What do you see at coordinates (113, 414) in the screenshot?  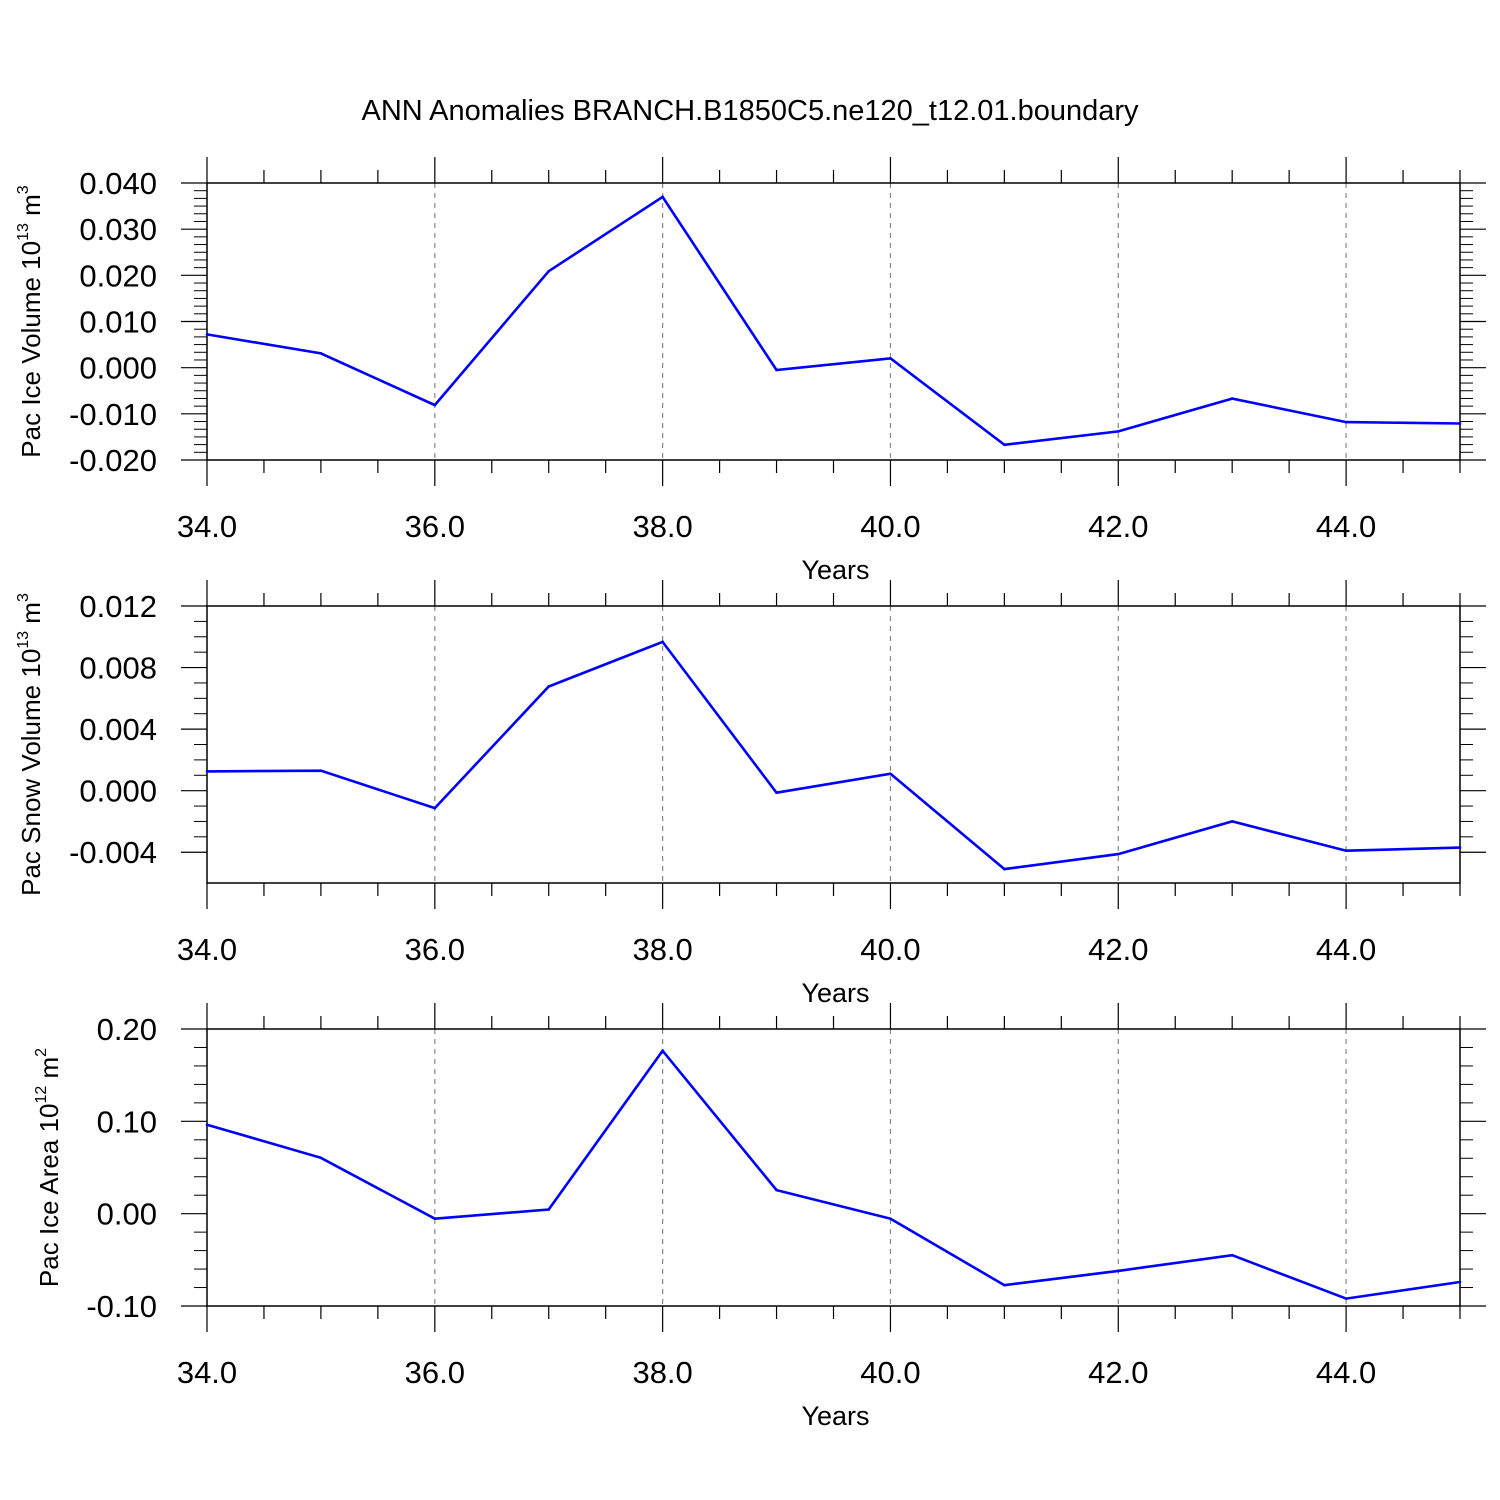 I see `y-tick-label: -0.010` at bounding box center [113, 414].